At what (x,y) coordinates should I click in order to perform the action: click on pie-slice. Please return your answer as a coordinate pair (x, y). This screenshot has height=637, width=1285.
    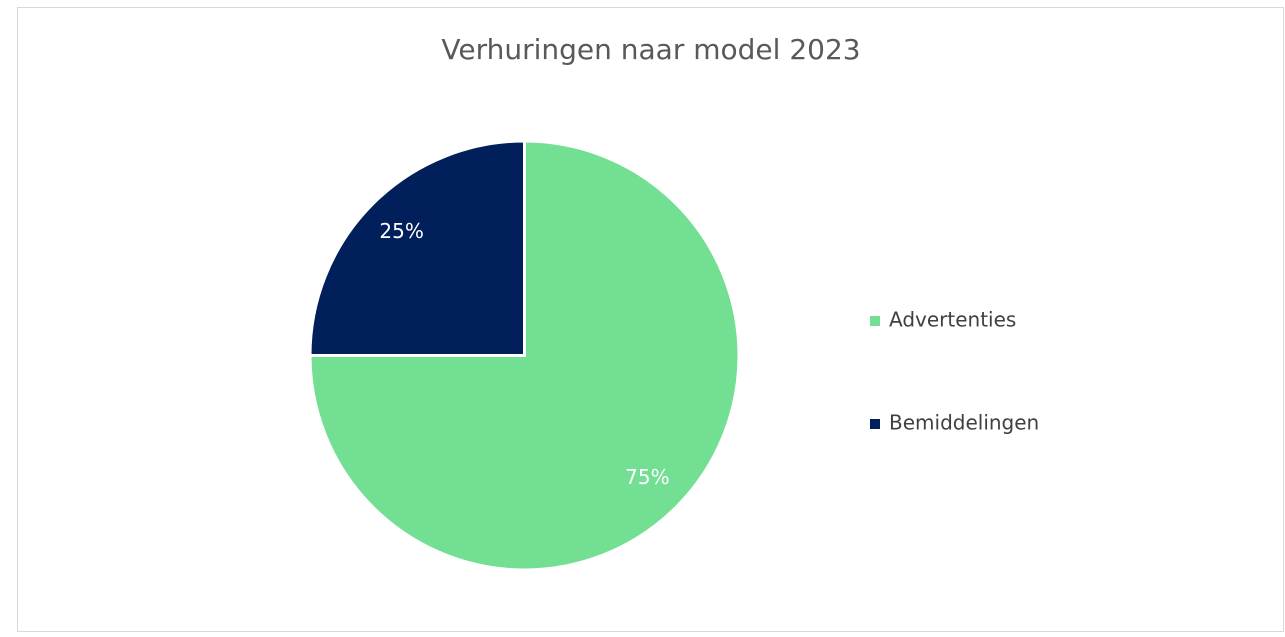
    Looking at the image, I should click on (417, 248).